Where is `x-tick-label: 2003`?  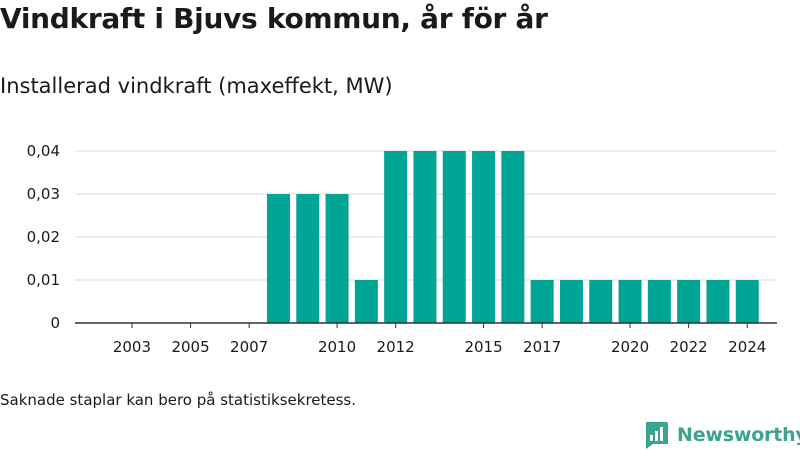 x-tick-label: 2003 is located at coordinates (132, 347).